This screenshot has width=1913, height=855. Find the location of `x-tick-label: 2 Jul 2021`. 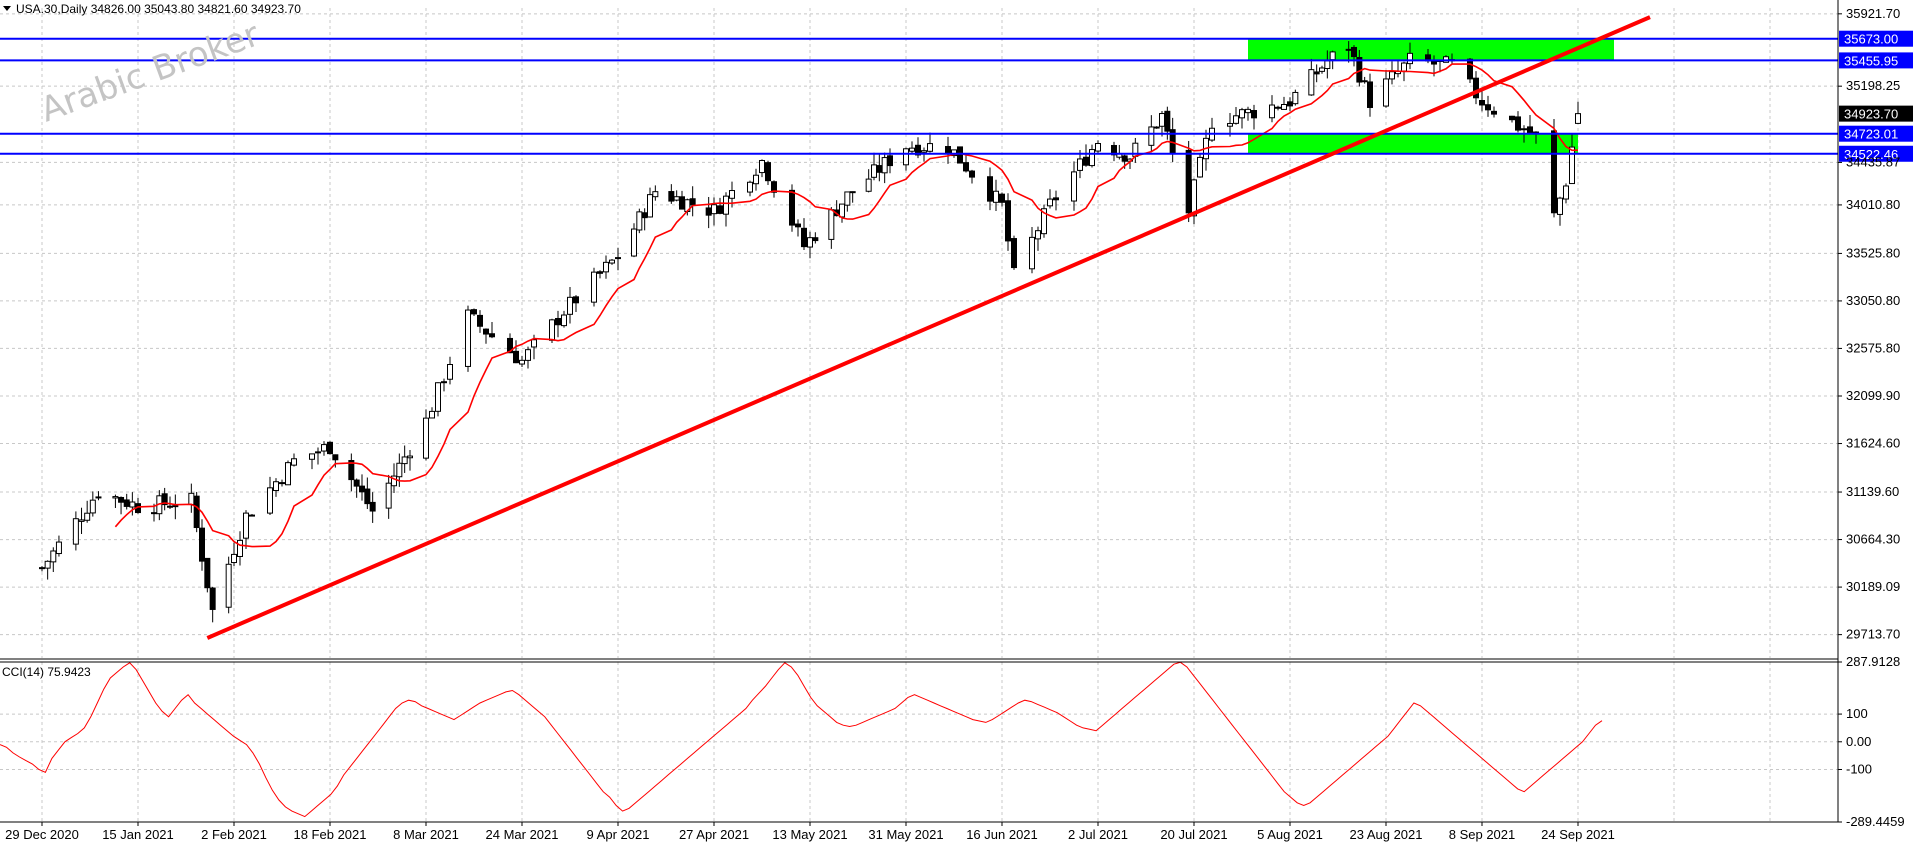

x-tick-label: 2 Jul 2021 is located at coordinates (1098, 834).